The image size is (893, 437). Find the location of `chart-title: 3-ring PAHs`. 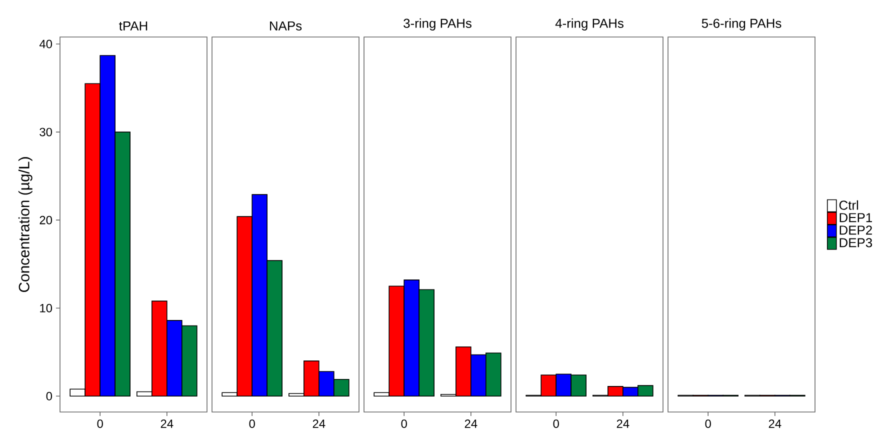

chart-title: 3-ring PAHs is located at coordinates (438, 24).